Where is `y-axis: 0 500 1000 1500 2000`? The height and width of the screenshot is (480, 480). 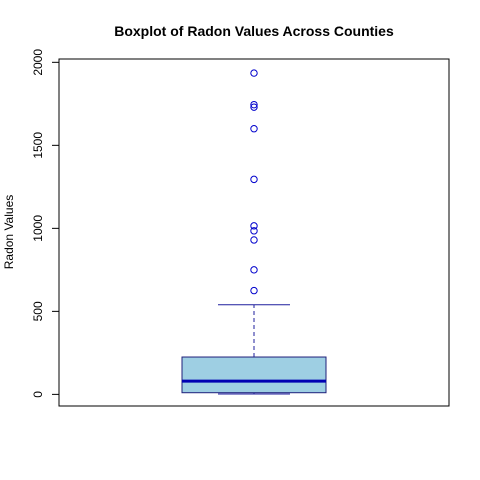 y-axis: 0 500 1000 1500 2000 is located at coordinates (45, 223).